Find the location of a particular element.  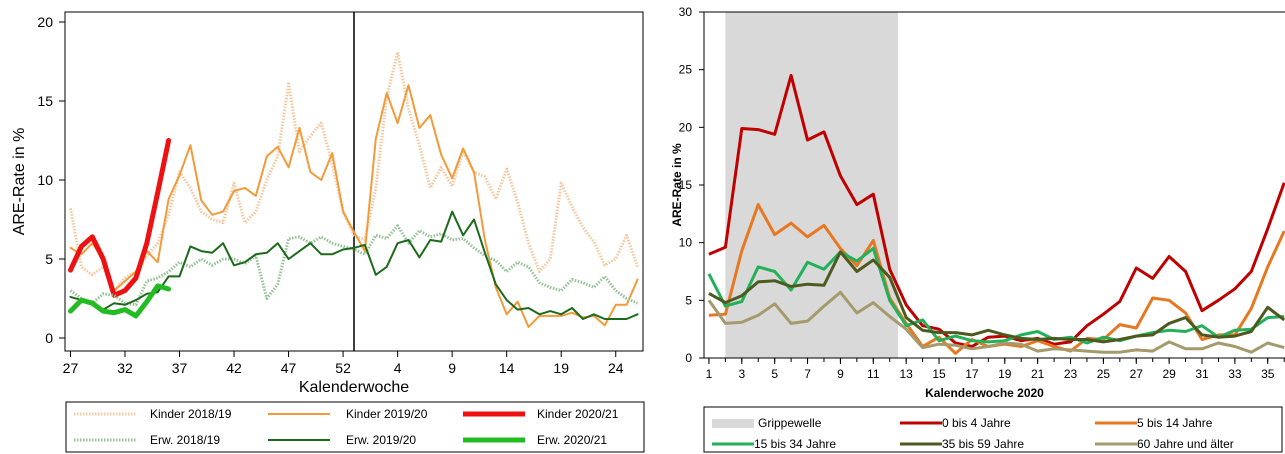

right-legend-label: 5 bis 14 Jahre is located at coordinates (1175, 423).